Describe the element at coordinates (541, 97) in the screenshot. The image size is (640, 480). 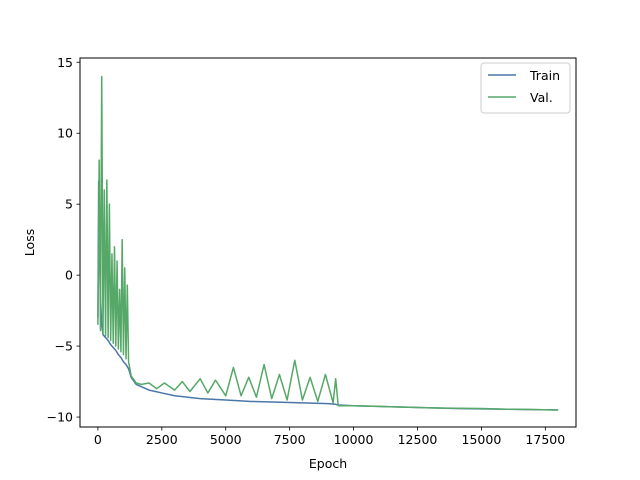
I see `legend-label-val: Val.` at that location.